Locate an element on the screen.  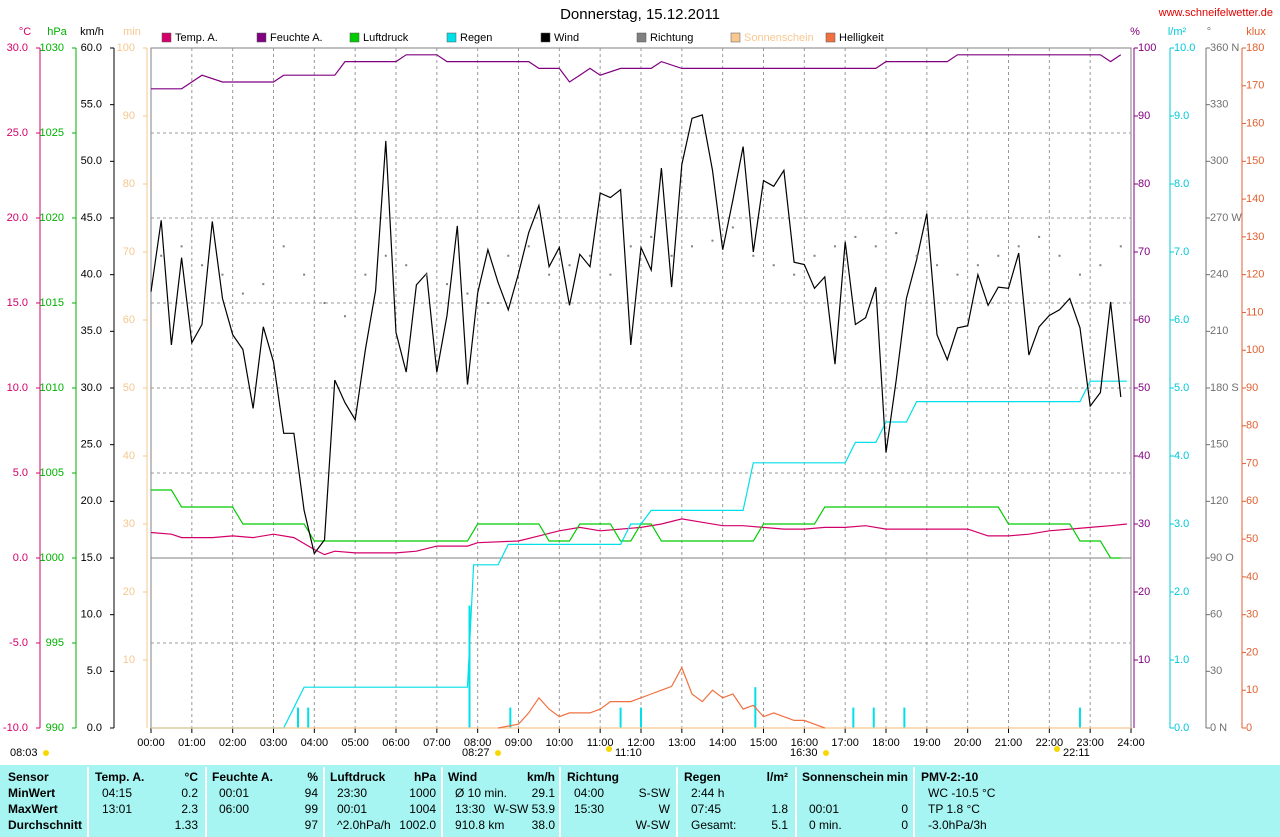
table-cell: 1004 is located at coordinates (422, 809).